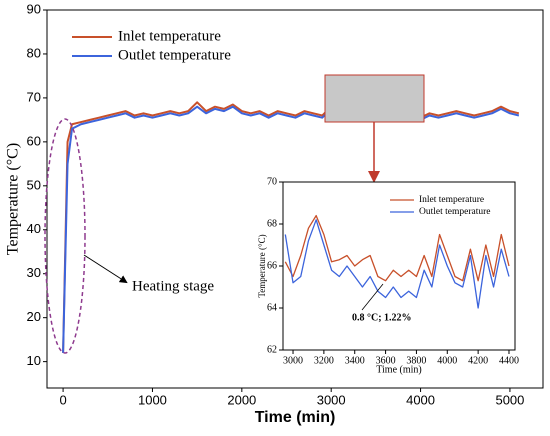  What do you see at coordinates (272, 223) in the screenshot?
I see `y-tick-label: 68` at bounding box center [272, 223].